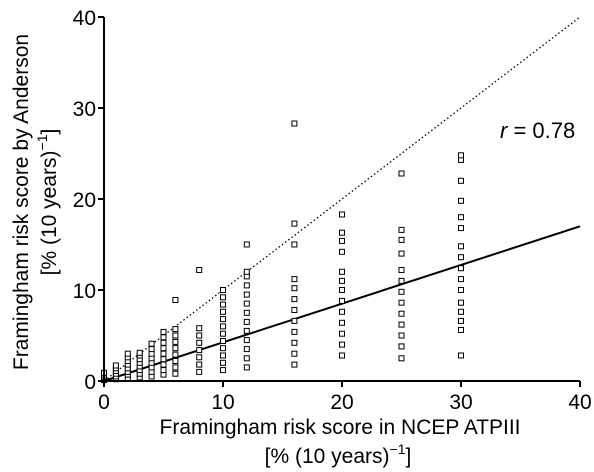  Describe the element at coordinates (47, 202) in the screenshot. I see `y-axis-unit: [% (10 years)−1]` at that location.